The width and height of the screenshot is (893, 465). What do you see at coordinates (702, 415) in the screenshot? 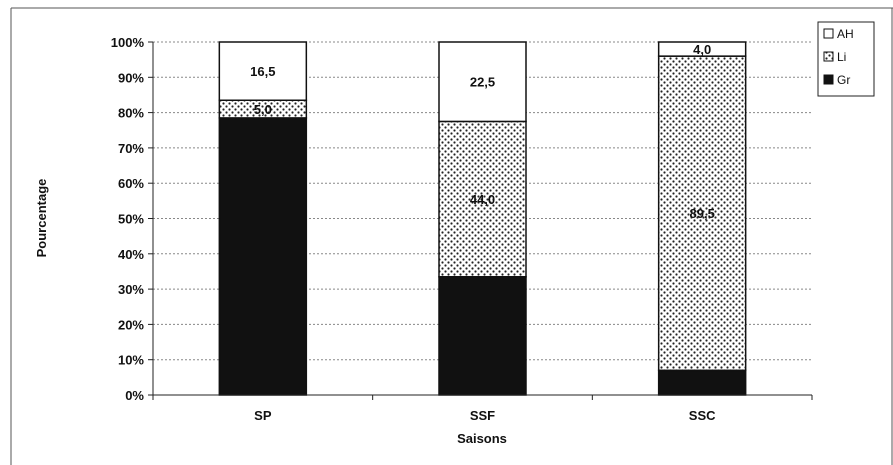
I see `x-tick-label: SSC` at bounding box center [702, 415].